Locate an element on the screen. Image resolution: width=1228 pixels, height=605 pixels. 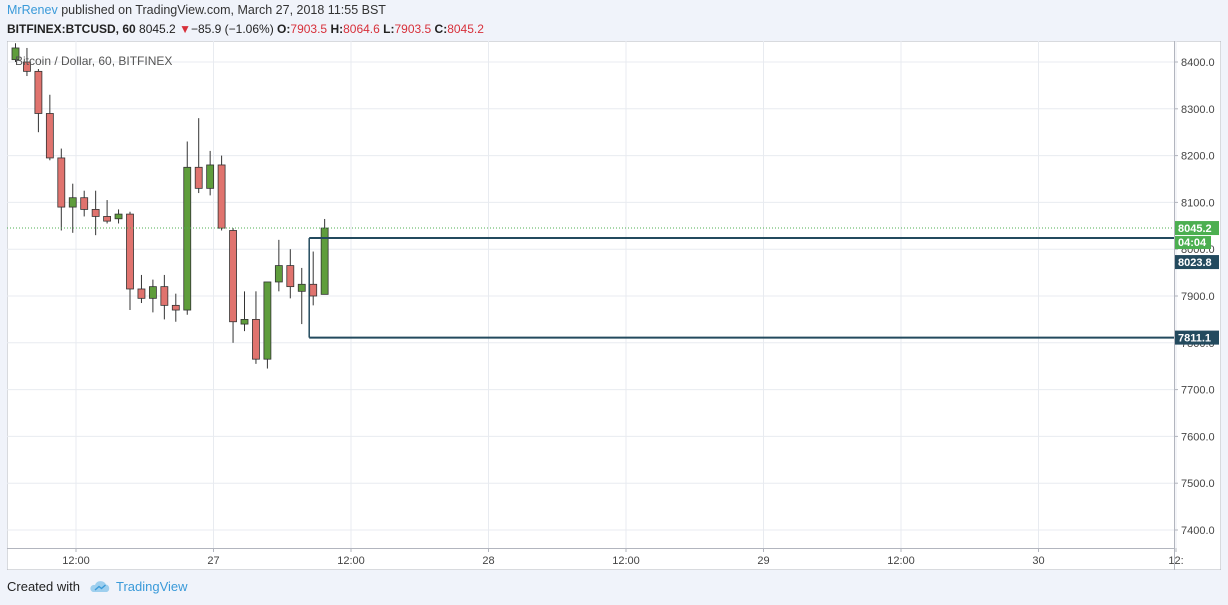
down-arrow-icon: ▼ is located at coordinates (185, 29).